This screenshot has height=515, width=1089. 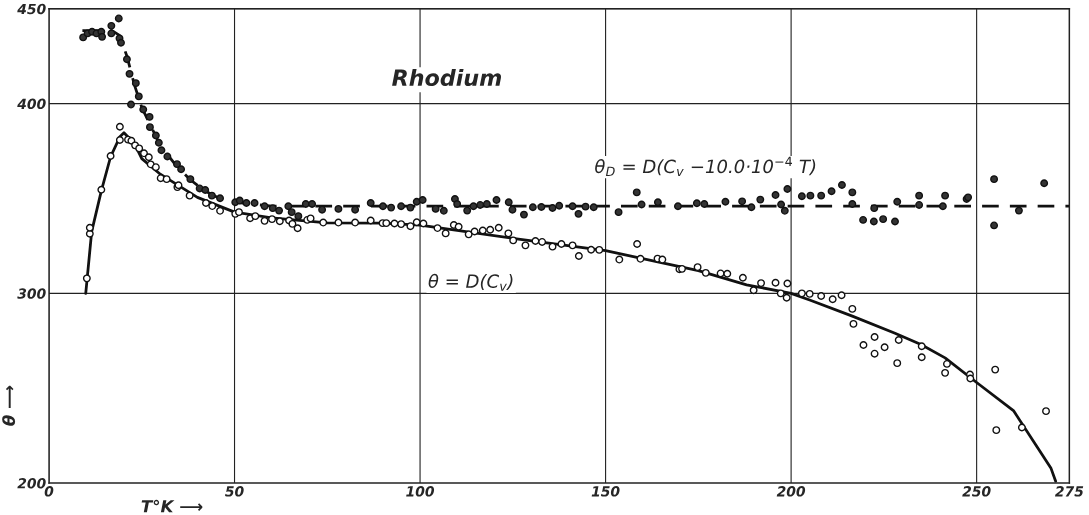 I want to click on x-tick-label: 0, so click(x=49, y=491).